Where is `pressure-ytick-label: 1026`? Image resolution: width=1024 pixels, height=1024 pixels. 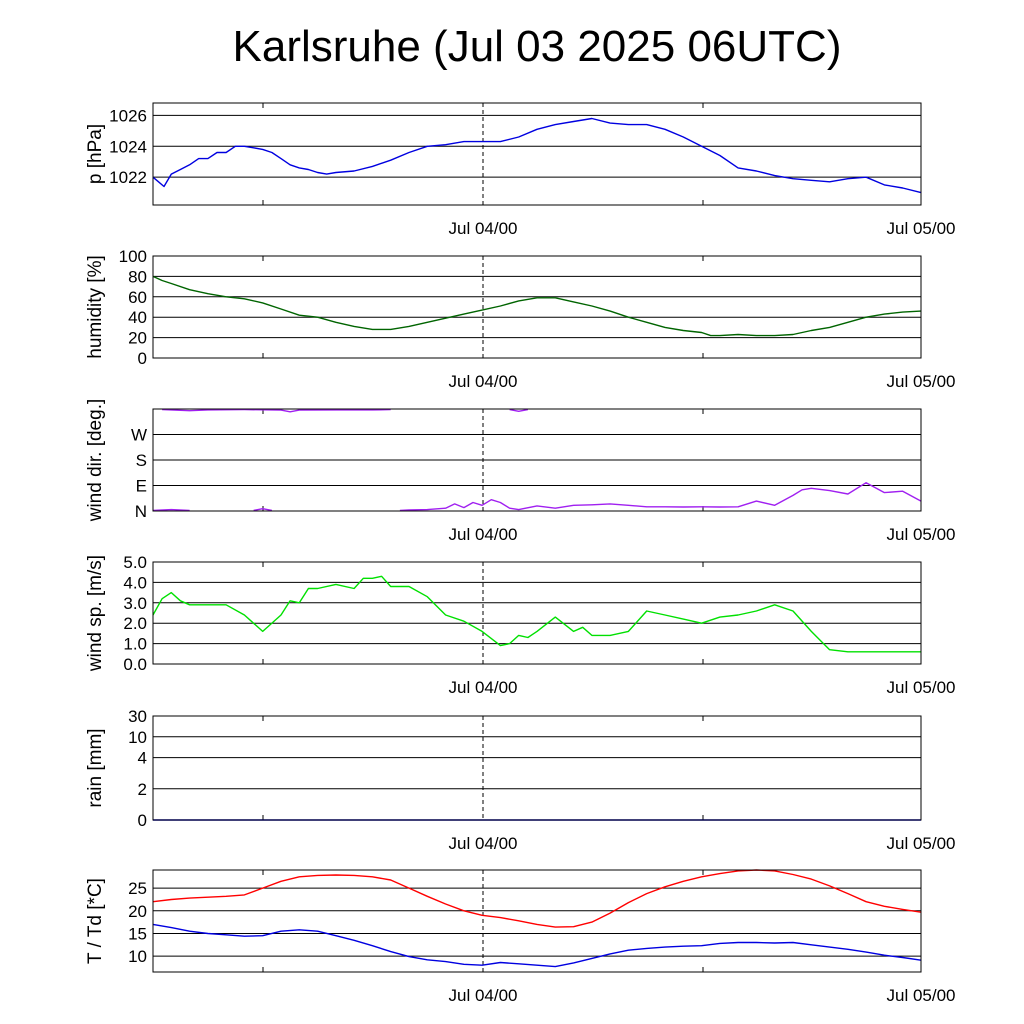
pressure-ytick-label: 1026 is located at coordinates (128, 115).